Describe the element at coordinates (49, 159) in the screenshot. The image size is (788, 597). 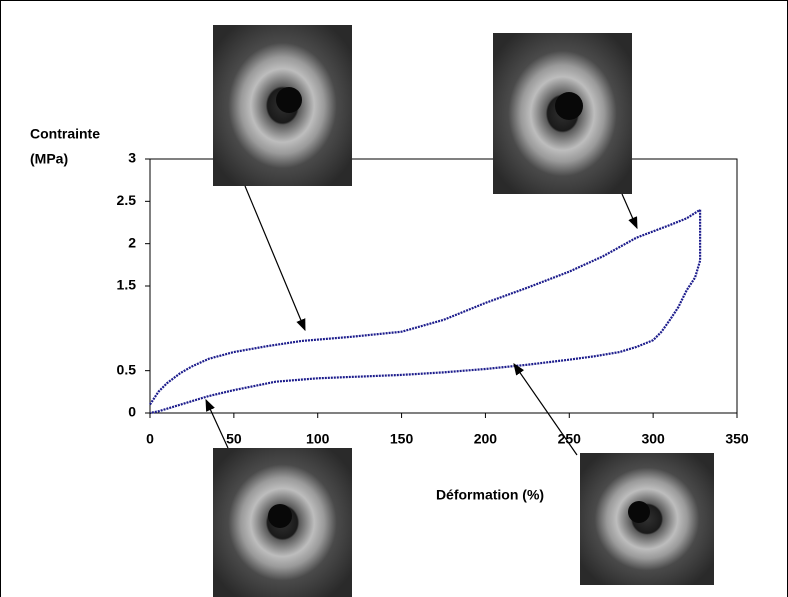
I see `y-axis-label: (MPa)` at that location.